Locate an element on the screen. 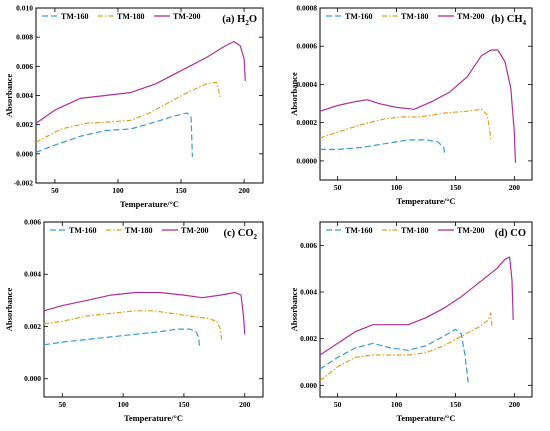 Image resolution: width=550 pixels, height=431 pixels. y-tick-label: 0.0008 is located at coordinates (306, 8).